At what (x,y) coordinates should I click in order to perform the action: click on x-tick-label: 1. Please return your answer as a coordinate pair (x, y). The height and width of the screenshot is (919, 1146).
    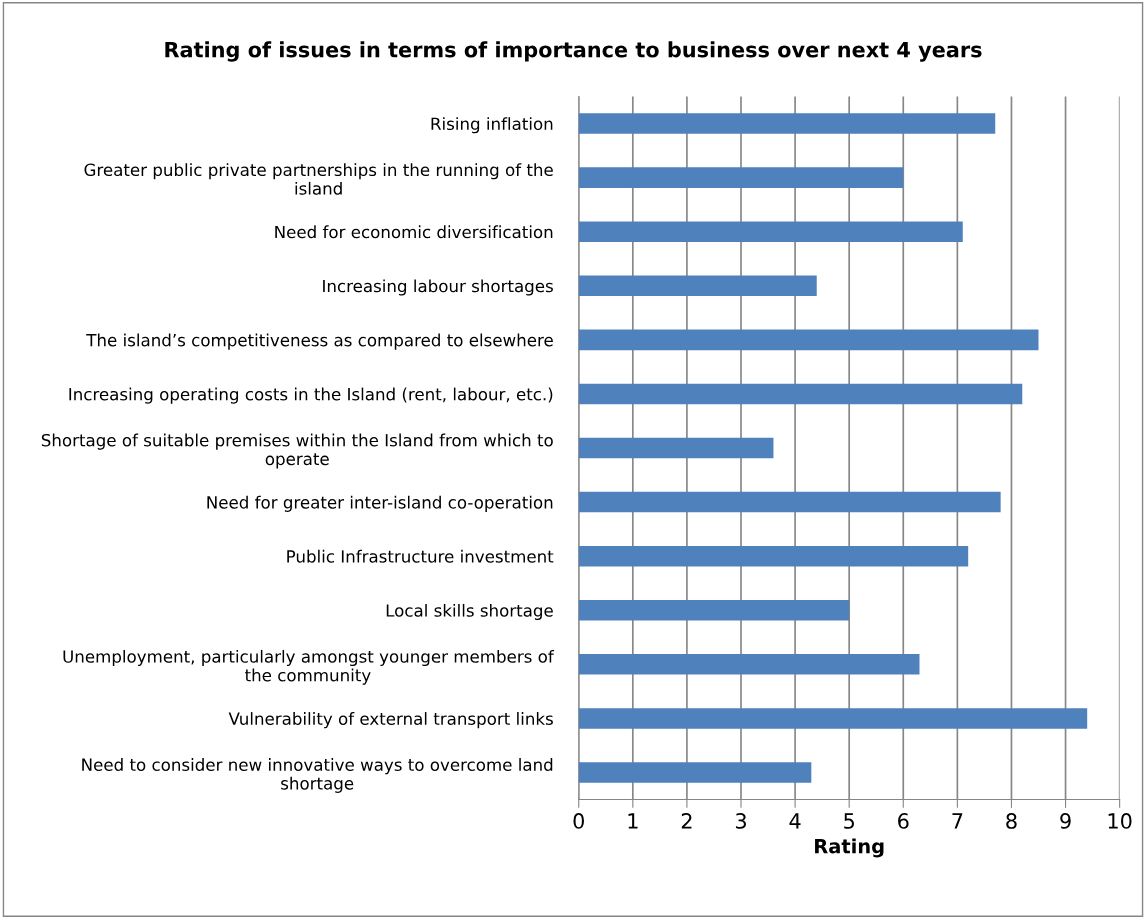
    Looking at the image, I should click on (633, 821).